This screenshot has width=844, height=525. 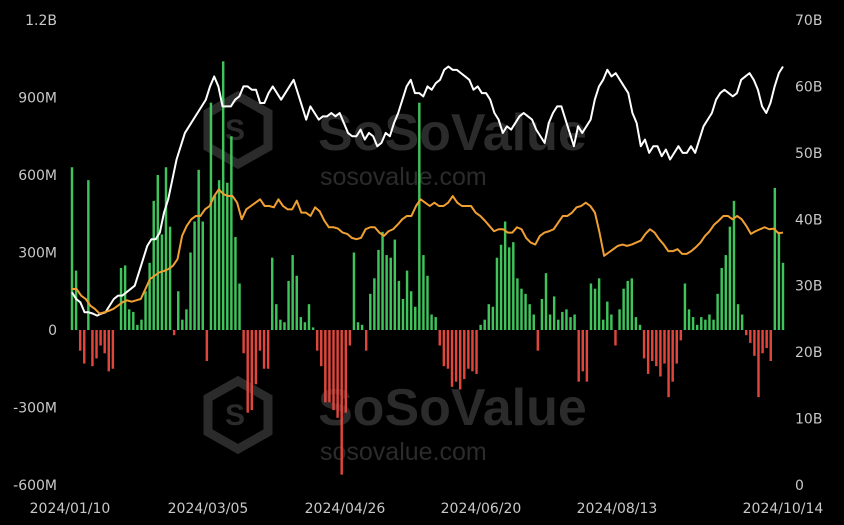 What do you see at coordinates (452, 408) in the screenshot?
I see `watermark-brand: SoSoValue` at bounding box center [452, 408].